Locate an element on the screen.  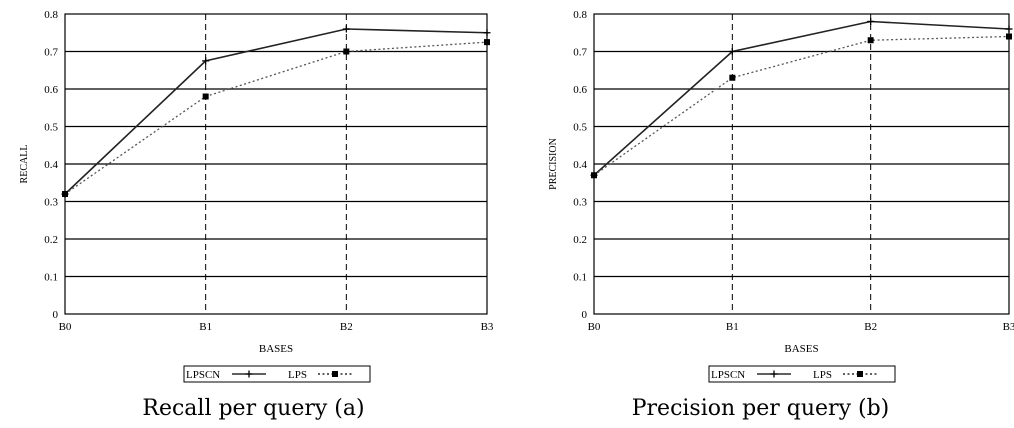
series-line-lps is located at coordinates (801, 105).